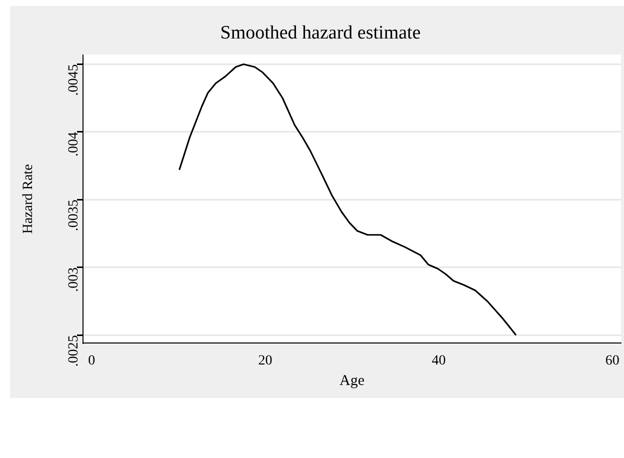  I want to click on chart-title: Smoothed hazard estimate, so click(320, 33).